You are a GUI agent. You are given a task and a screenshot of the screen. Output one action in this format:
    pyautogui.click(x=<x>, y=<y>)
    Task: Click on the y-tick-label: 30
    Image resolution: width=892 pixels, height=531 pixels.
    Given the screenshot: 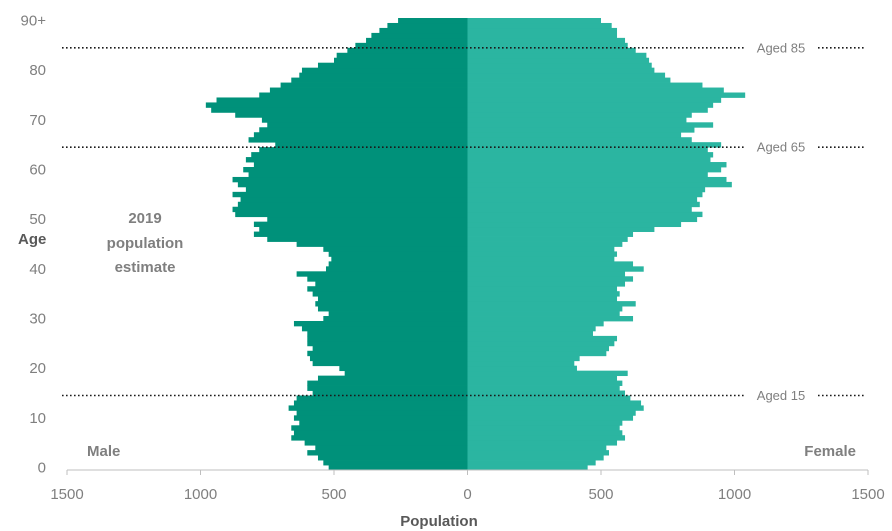 What is the action you would take?
    pyautogui.click(x=37, y=319)
    